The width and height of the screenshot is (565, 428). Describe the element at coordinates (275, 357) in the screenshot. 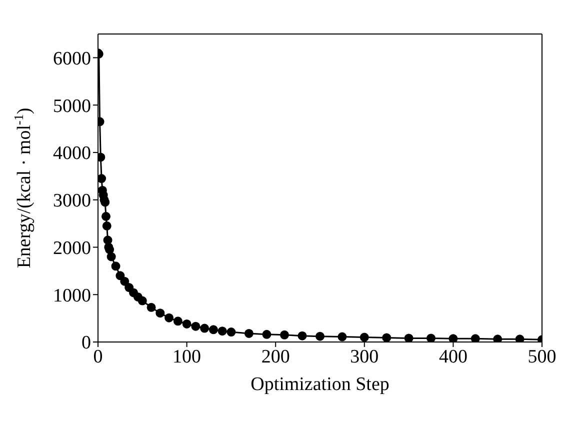

I see `x-tick-label: 200` at that location.